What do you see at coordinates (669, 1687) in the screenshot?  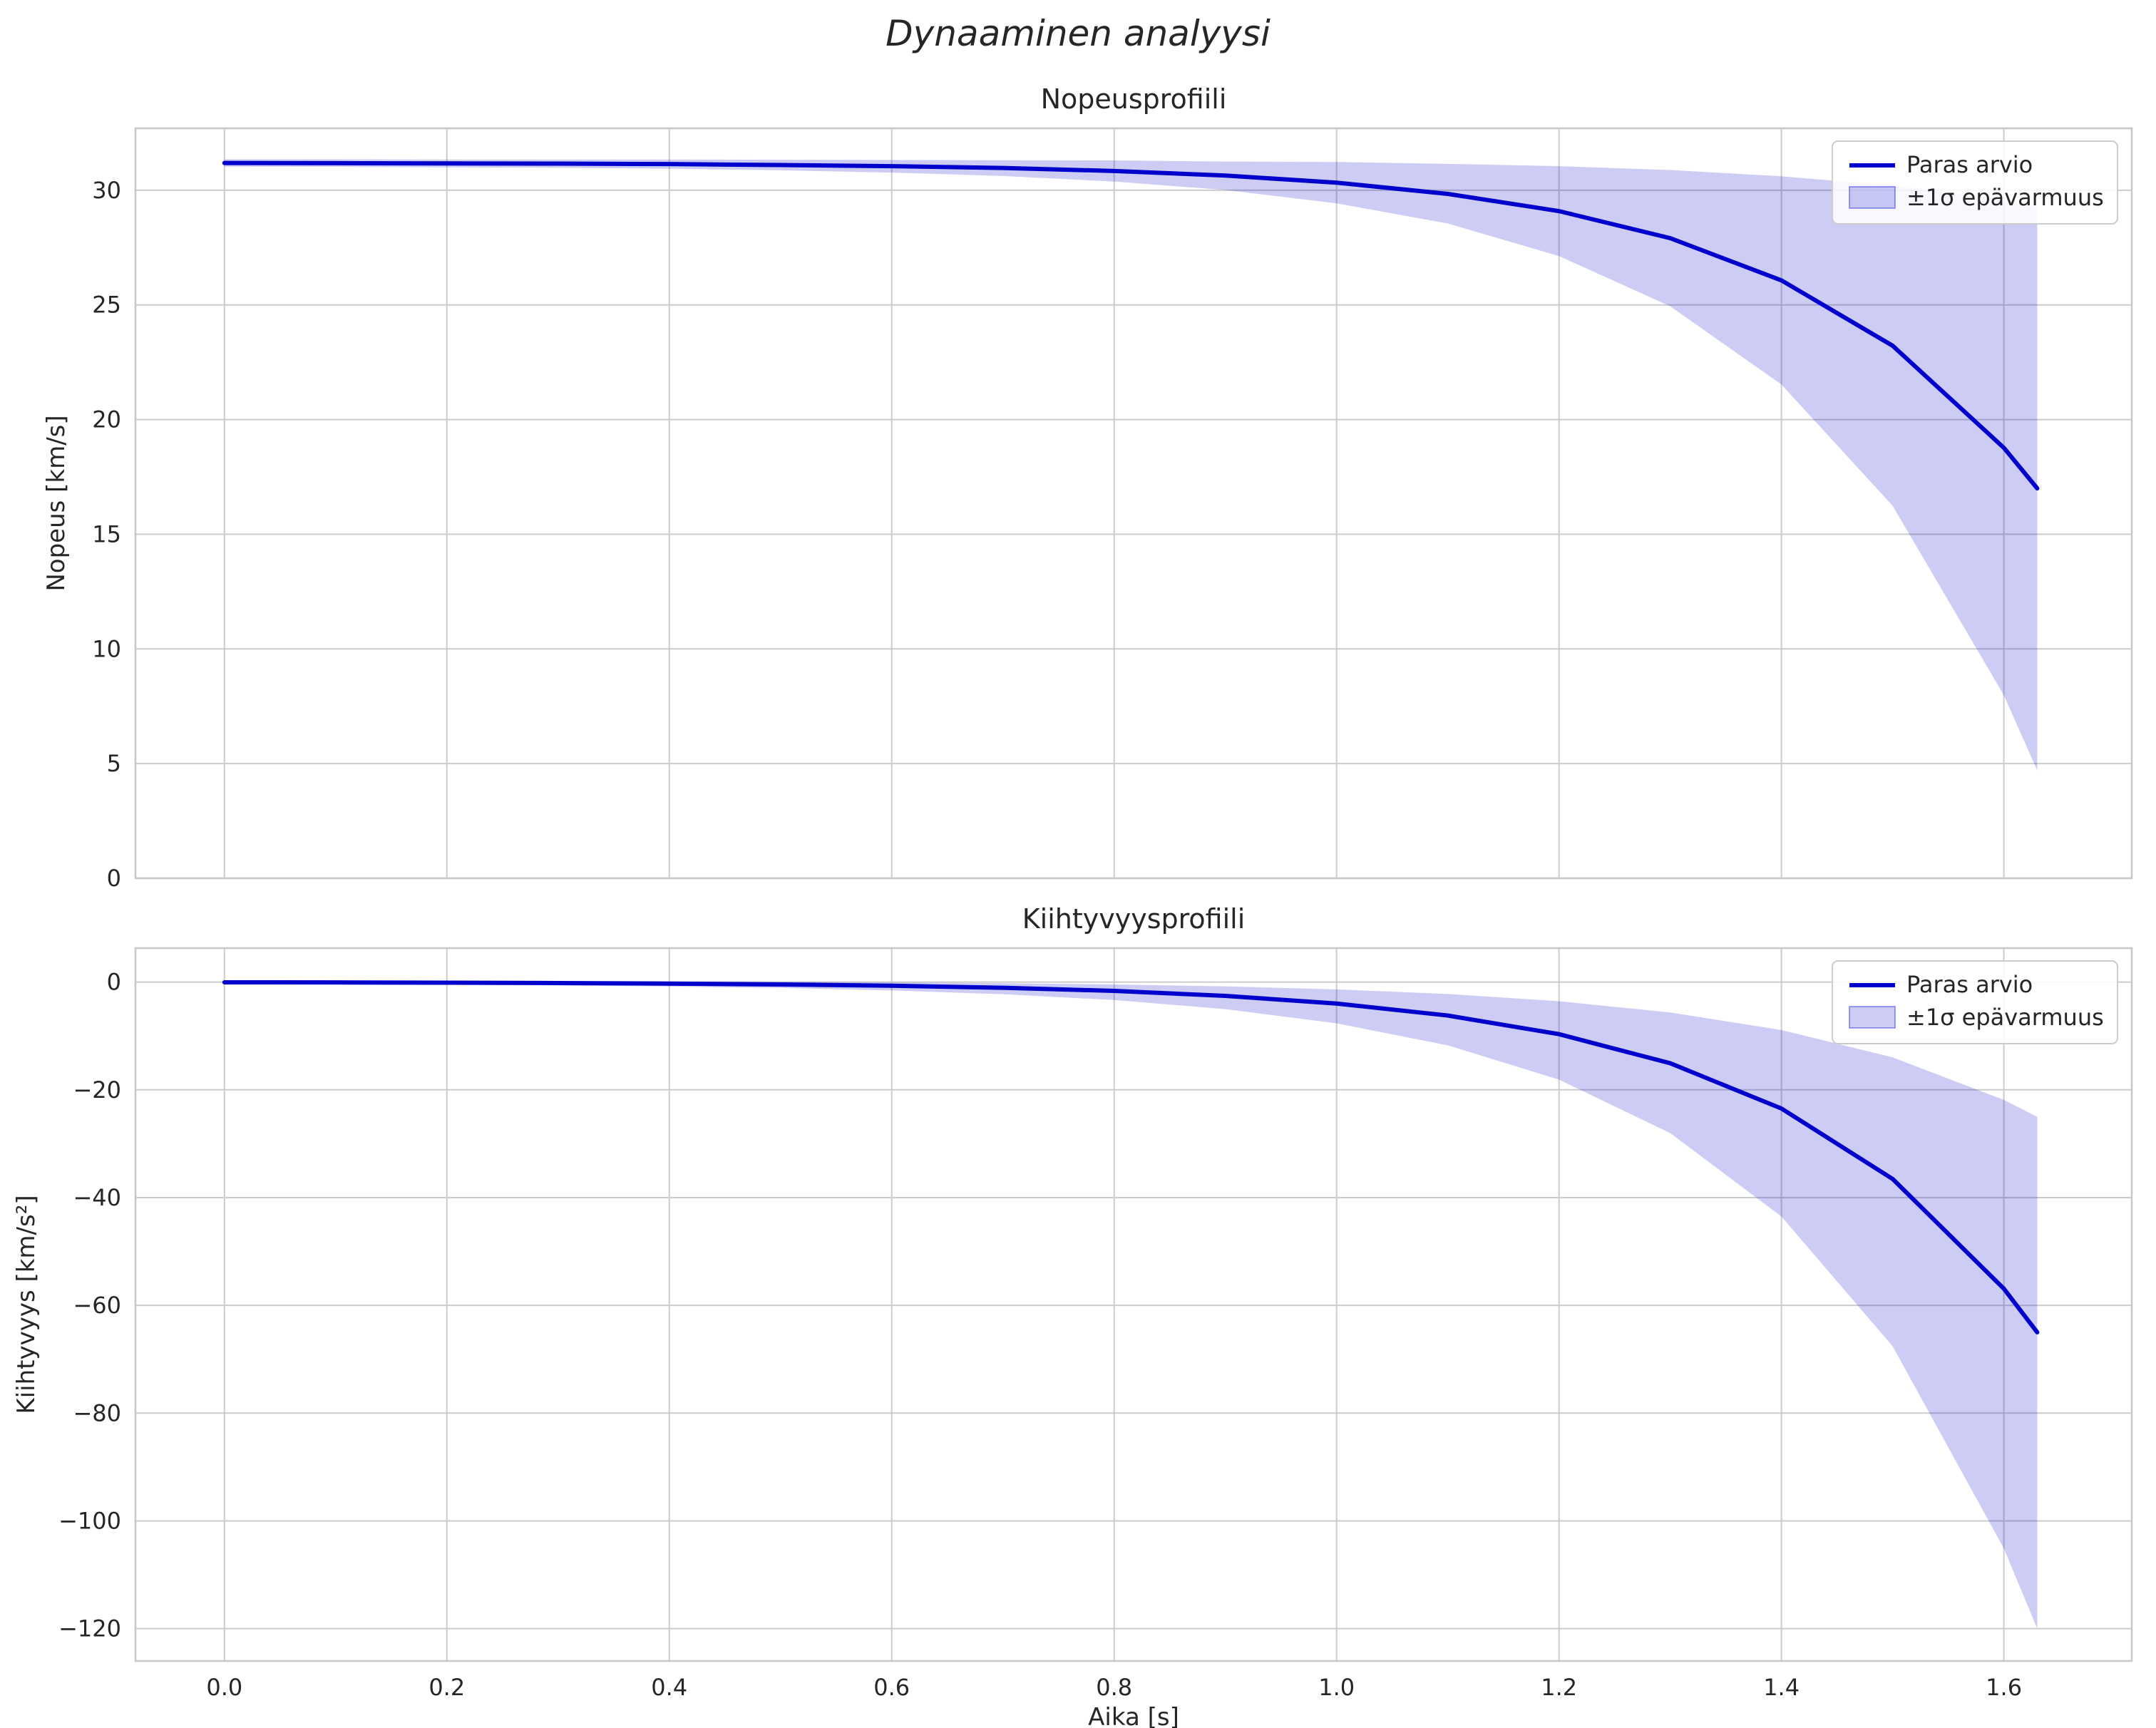 I see `x-tick-label: 0.4` at bounding box center [669, 1687].